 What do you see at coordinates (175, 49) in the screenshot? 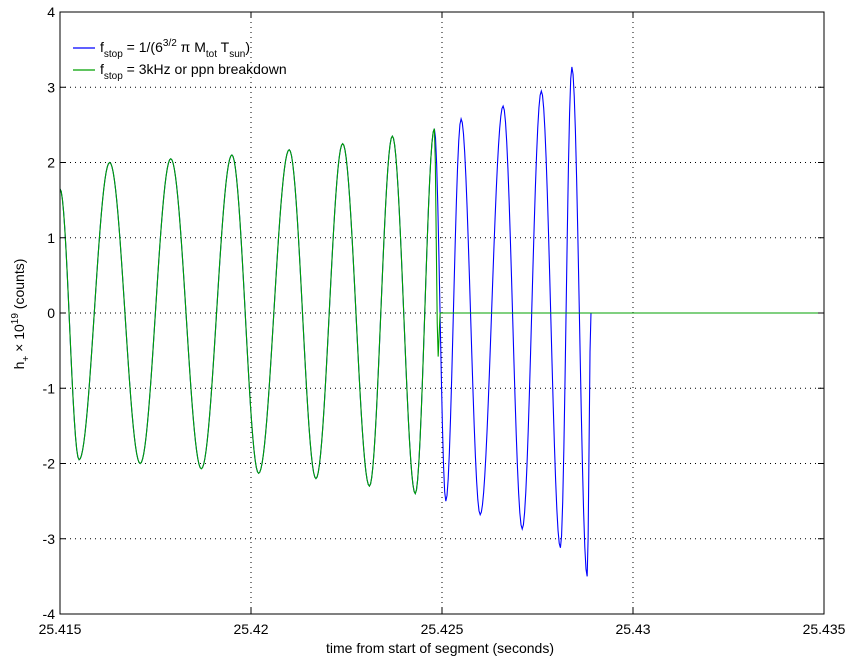
I see `legend-label-series-1: fstop = 1/(63/2 π Mtot Tsun)` at bounding box center [175, 49].